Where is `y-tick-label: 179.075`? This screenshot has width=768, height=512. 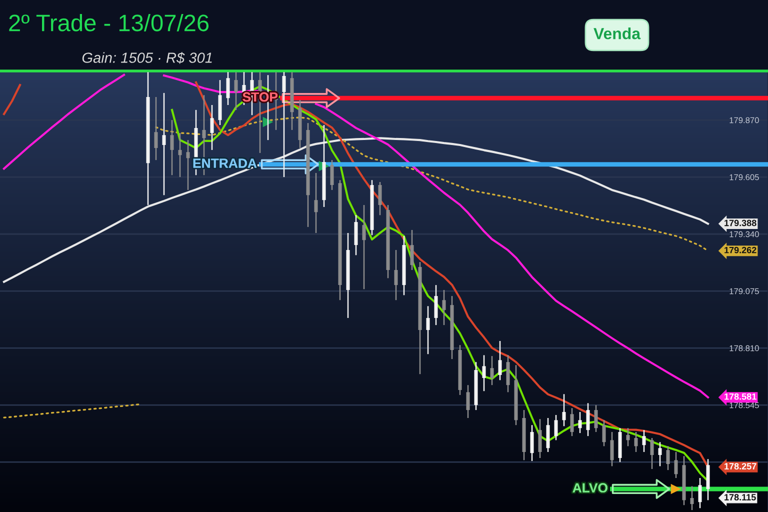
y-tick-label: 179.075 is located at coordinates (744, 291).